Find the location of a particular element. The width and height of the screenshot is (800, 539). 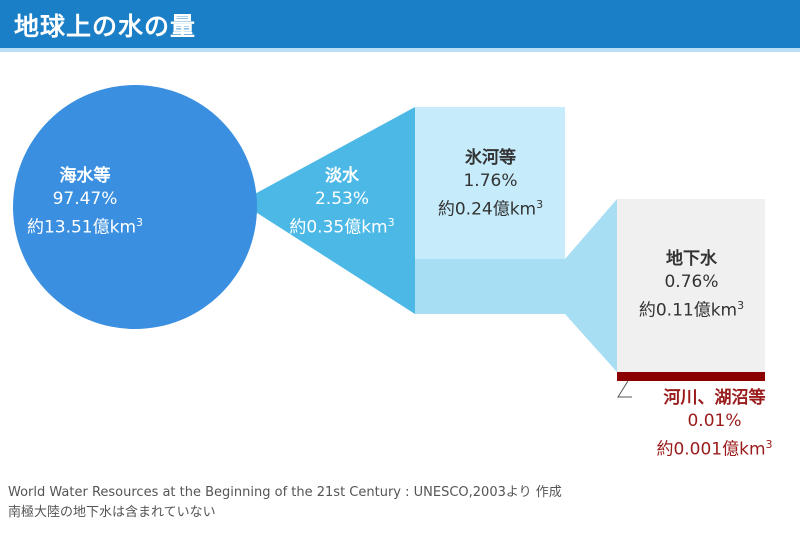

glacier-percent: 1.76% is located at coordinates (490, 181).